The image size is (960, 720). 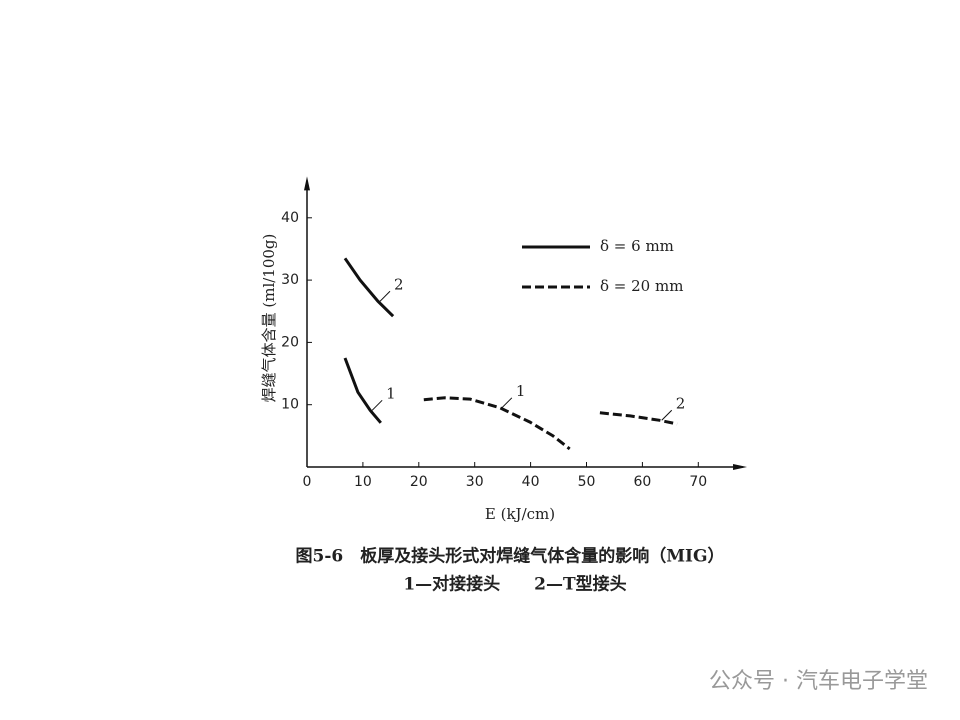 What do you see at coordinates (475, 482) in the screenshot?
I see `x-tick-label: 30` at bounding box center [475, 482].